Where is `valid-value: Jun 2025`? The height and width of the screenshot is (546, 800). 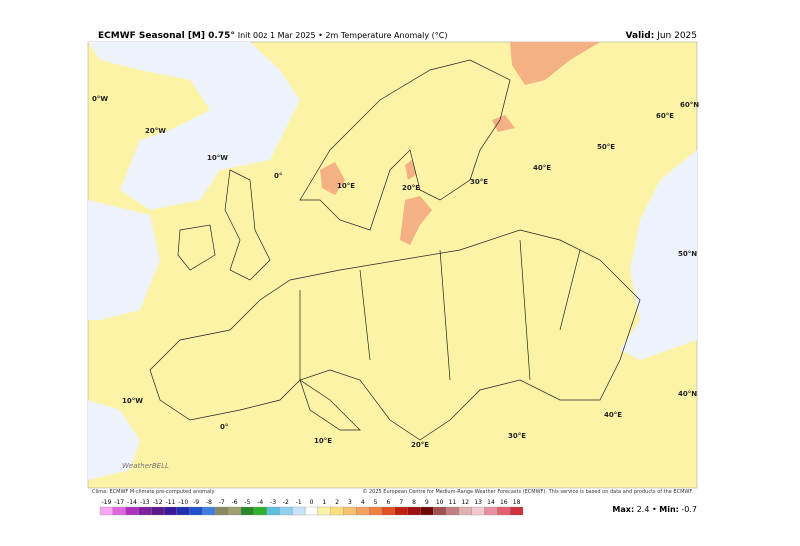 valid-value: Jun 2025 is located at coordinates (676, 36).